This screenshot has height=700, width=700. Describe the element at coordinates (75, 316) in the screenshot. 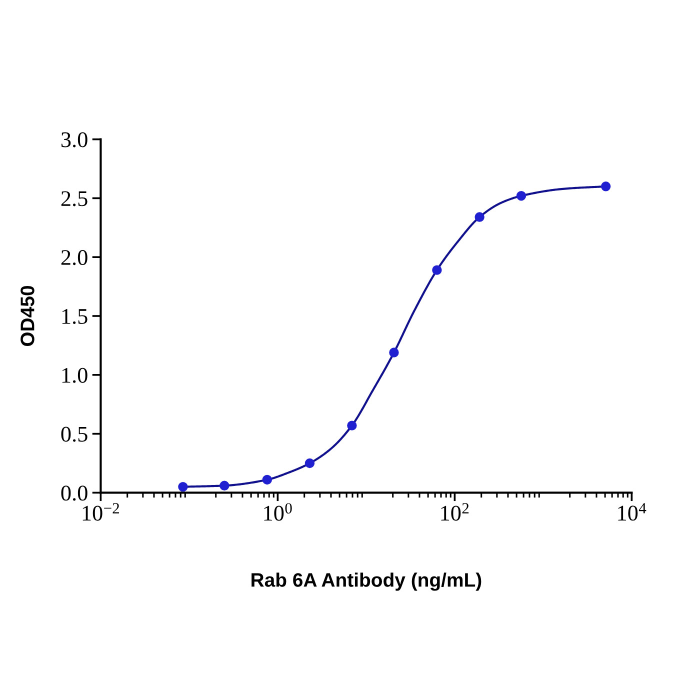

I see `y-tick-label: 1.5` at that location.